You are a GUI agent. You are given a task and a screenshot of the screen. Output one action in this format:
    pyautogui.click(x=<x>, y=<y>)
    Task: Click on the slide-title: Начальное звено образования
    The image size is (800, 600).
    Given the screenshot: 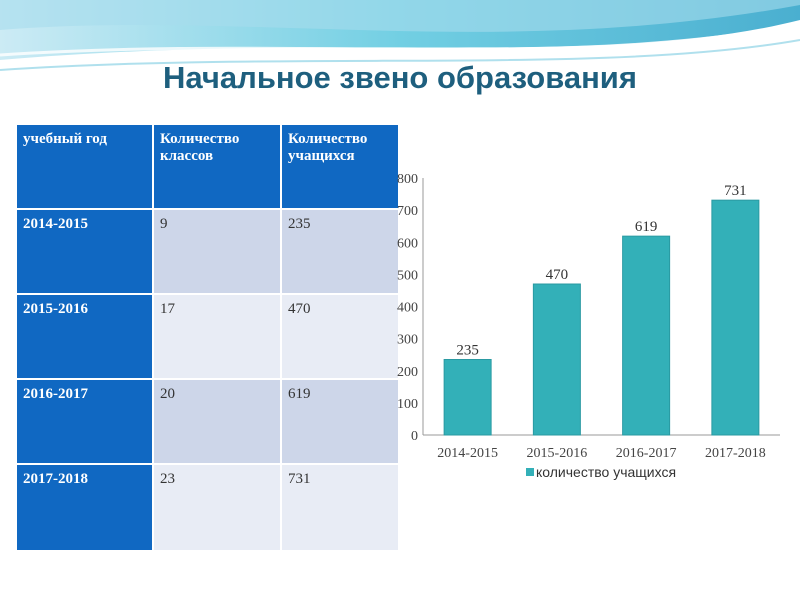 What is the action you would take?
    pyautogui.click(x=400, y=77)
    